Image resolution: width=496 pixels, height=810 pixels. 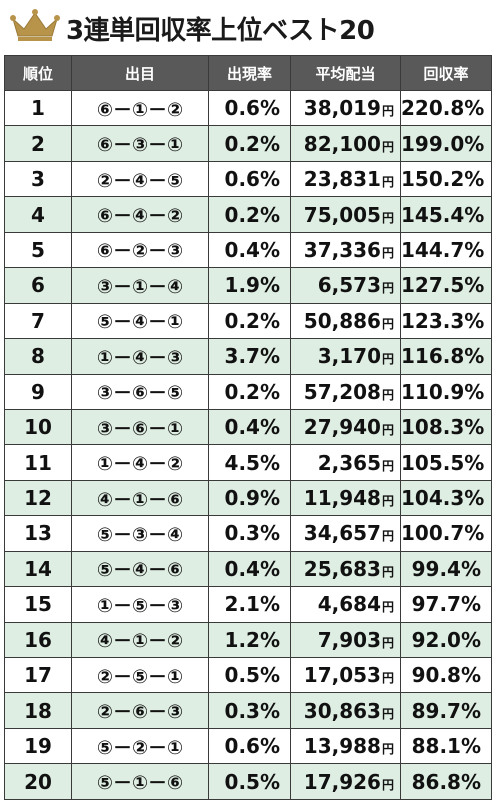 I want to click on payout-value: 2,365, so click(x=349, y=462).